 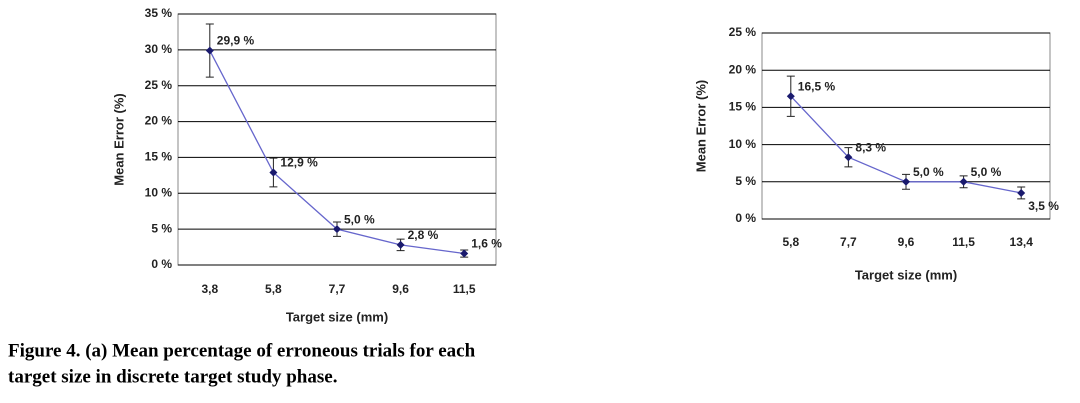 What do you see at coordinates (1022, 242) in the screenshot?
I see `x-tick-label: 13,4` at bounding box center [1022, 242].